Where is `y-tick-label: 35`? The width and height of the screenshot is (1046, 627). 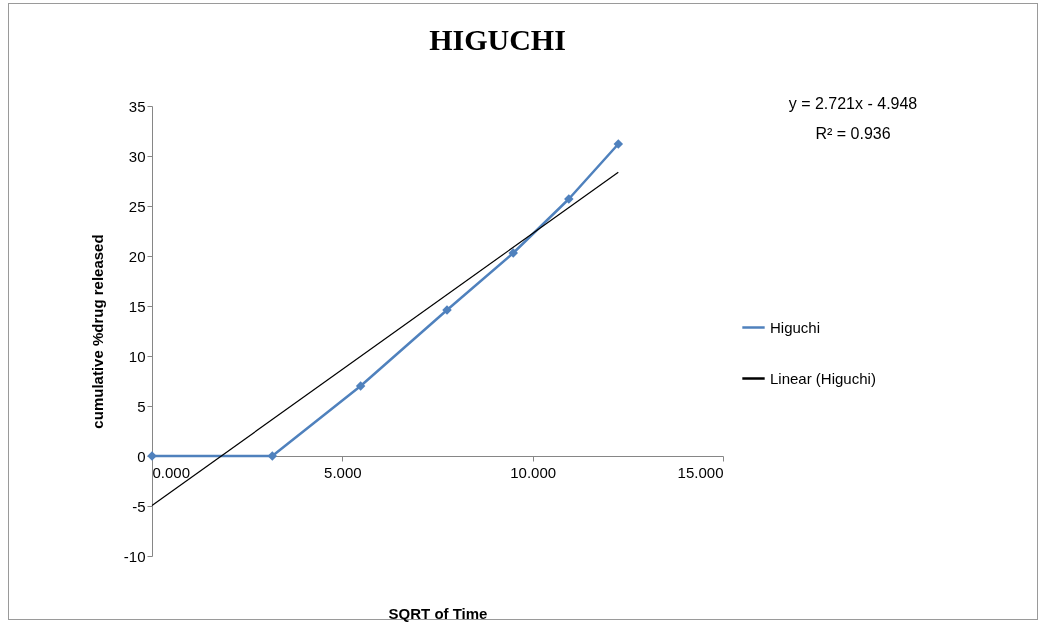 y-tick-label: 35 is located at coordinates (137, 106).